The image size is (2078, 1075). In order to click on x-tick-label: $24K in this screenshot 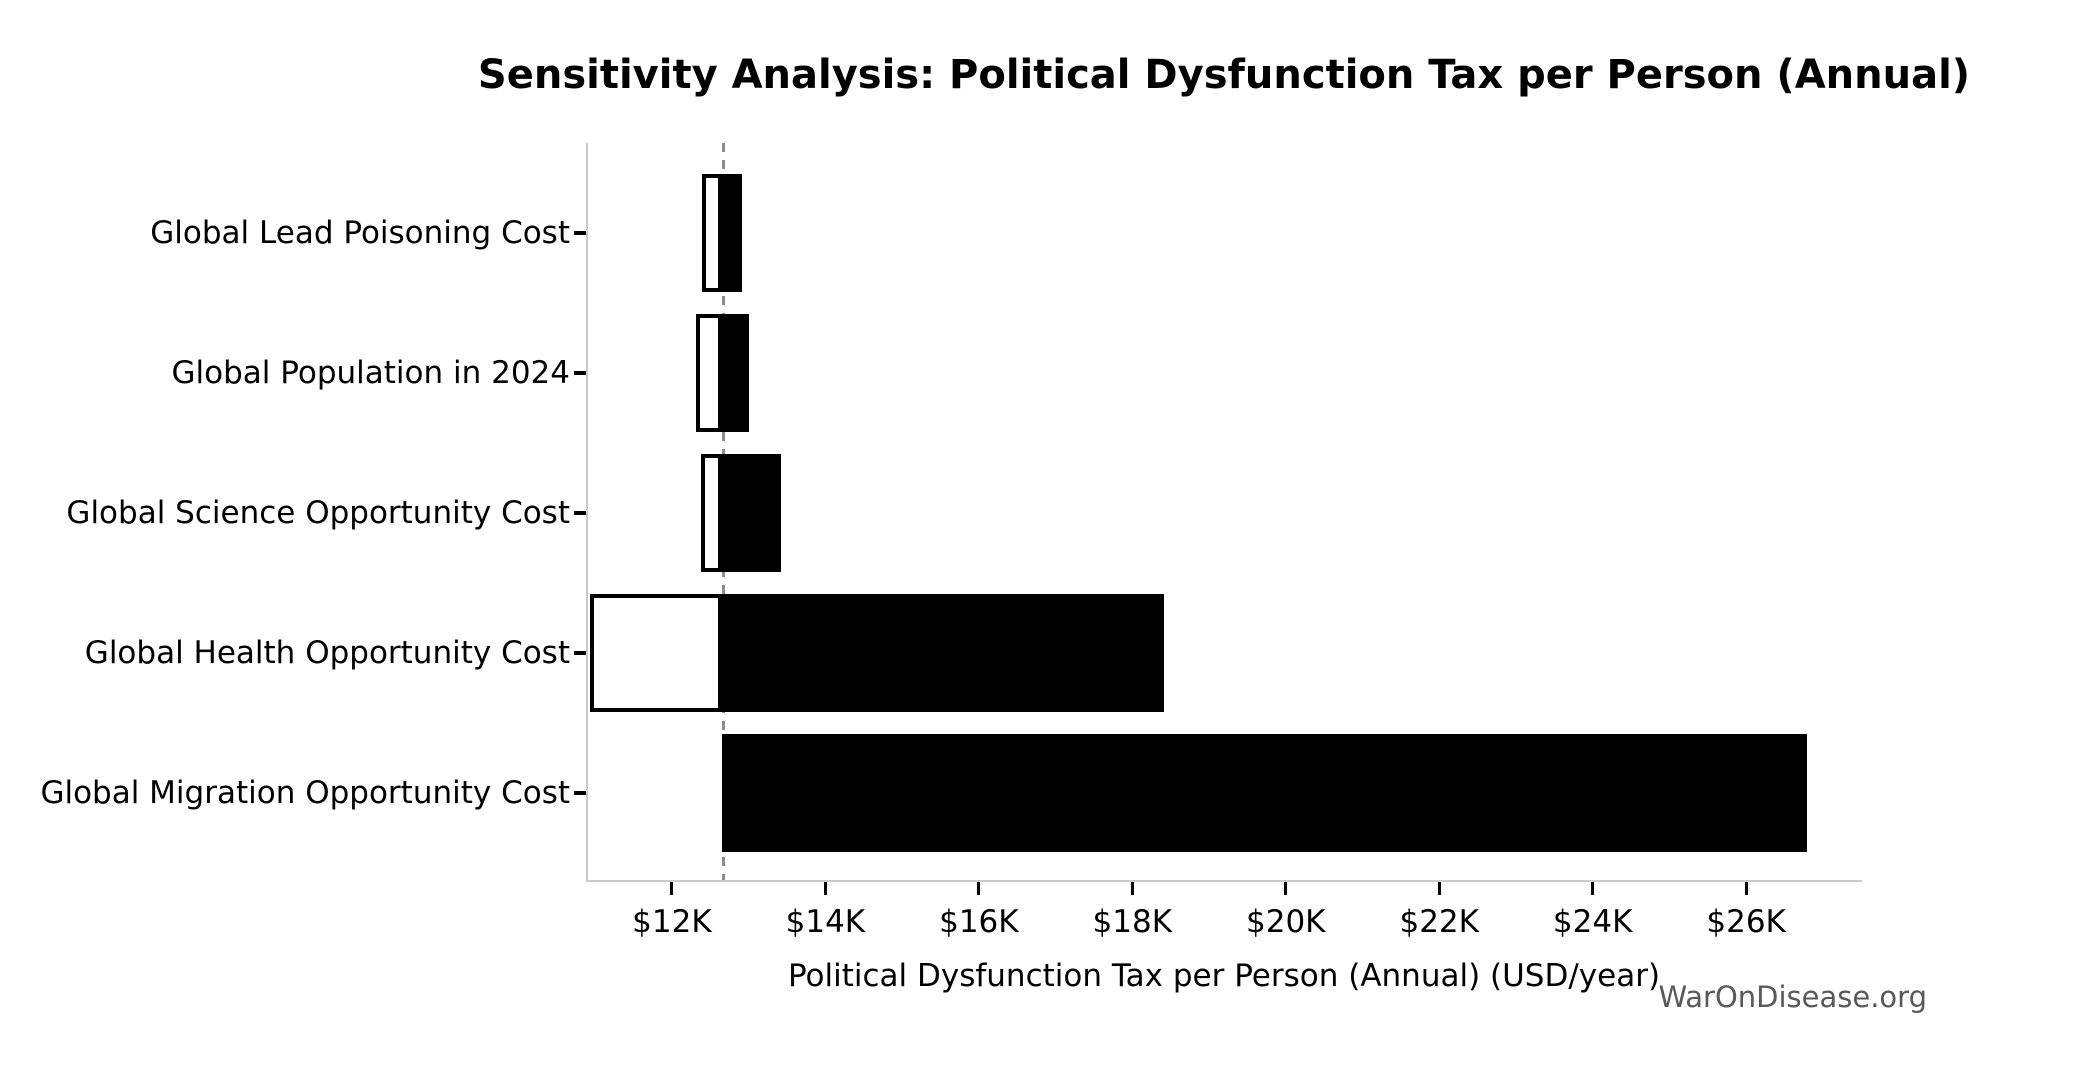, I will do `click(1592, 922)`.